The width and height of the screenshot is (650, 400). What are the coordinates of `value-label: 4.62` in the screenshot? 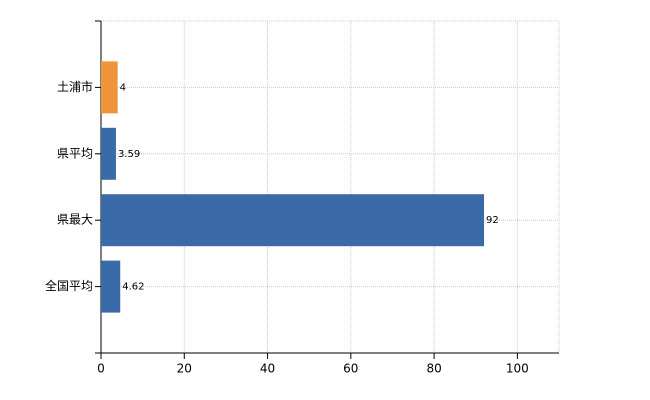 It's located at (133, 287).